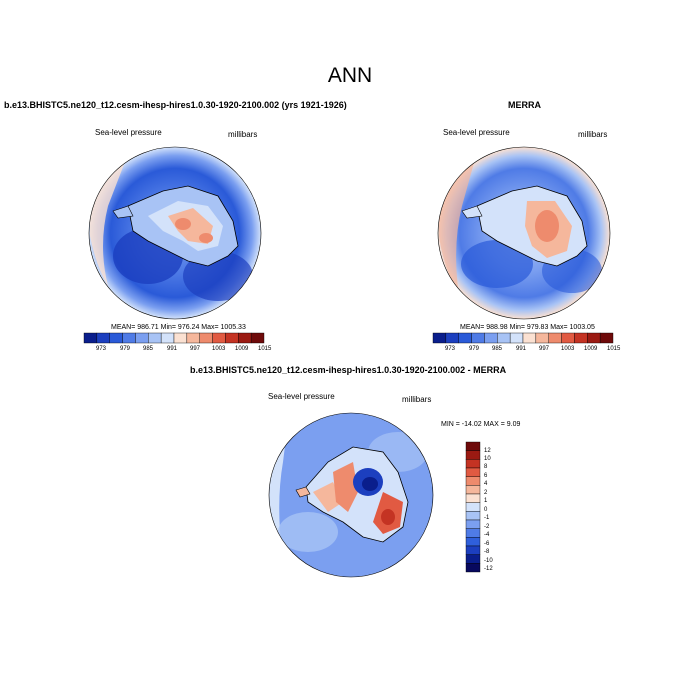 The width and height of the screenshot is (700, 700). What do you see at coordinates (593, 134) in the screenshot?
I see `obs-units-label: millibars` at bounding box center [593, 134].